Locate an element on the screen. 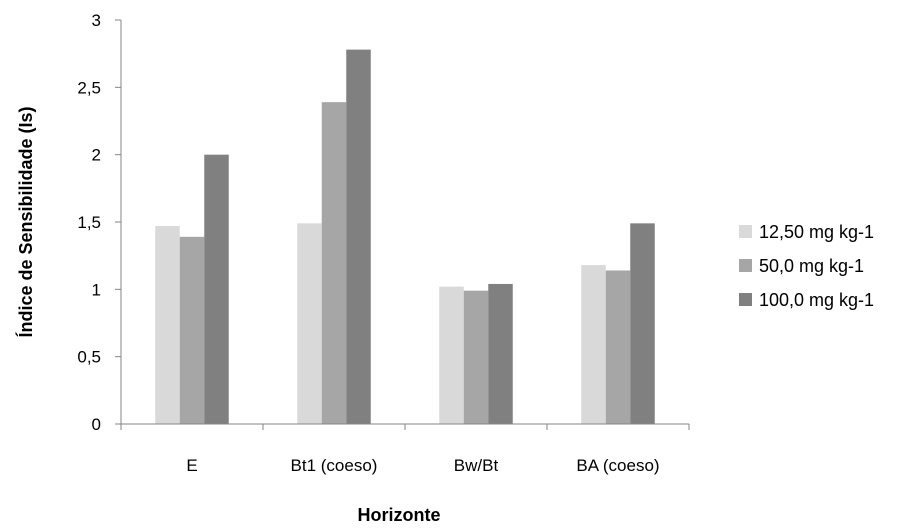  legend: 12,50 mg kg-1 50,0 mg kg-1 100,0 mg kg-1 is located at coordinates (806, 266).